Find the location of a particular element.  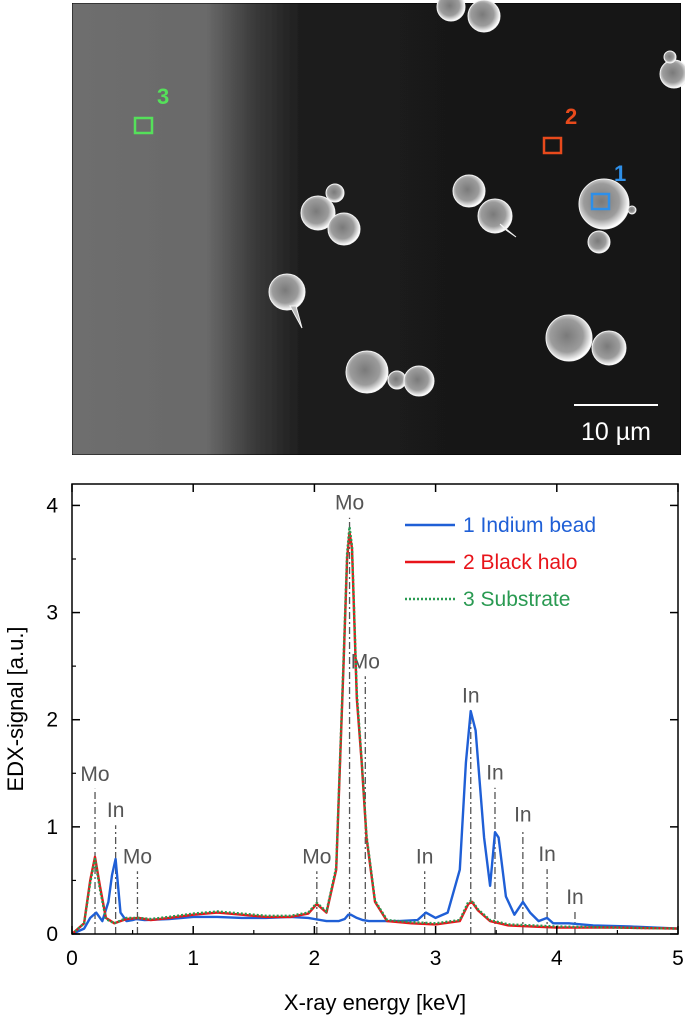

legend-label: 2 Black halo is located at coordinates (520, 562).